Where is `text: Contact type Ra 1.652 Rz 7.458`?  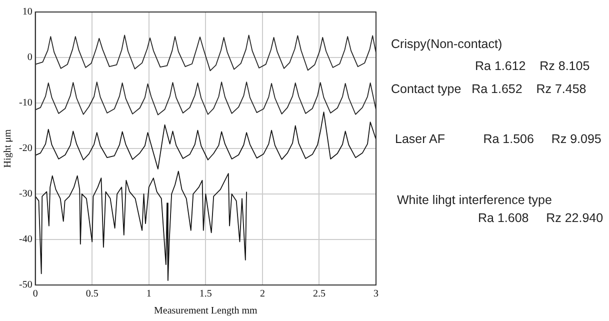
text: Contact type Ra 1.652 Rz 7.458 is located at coordinates (488, 89).